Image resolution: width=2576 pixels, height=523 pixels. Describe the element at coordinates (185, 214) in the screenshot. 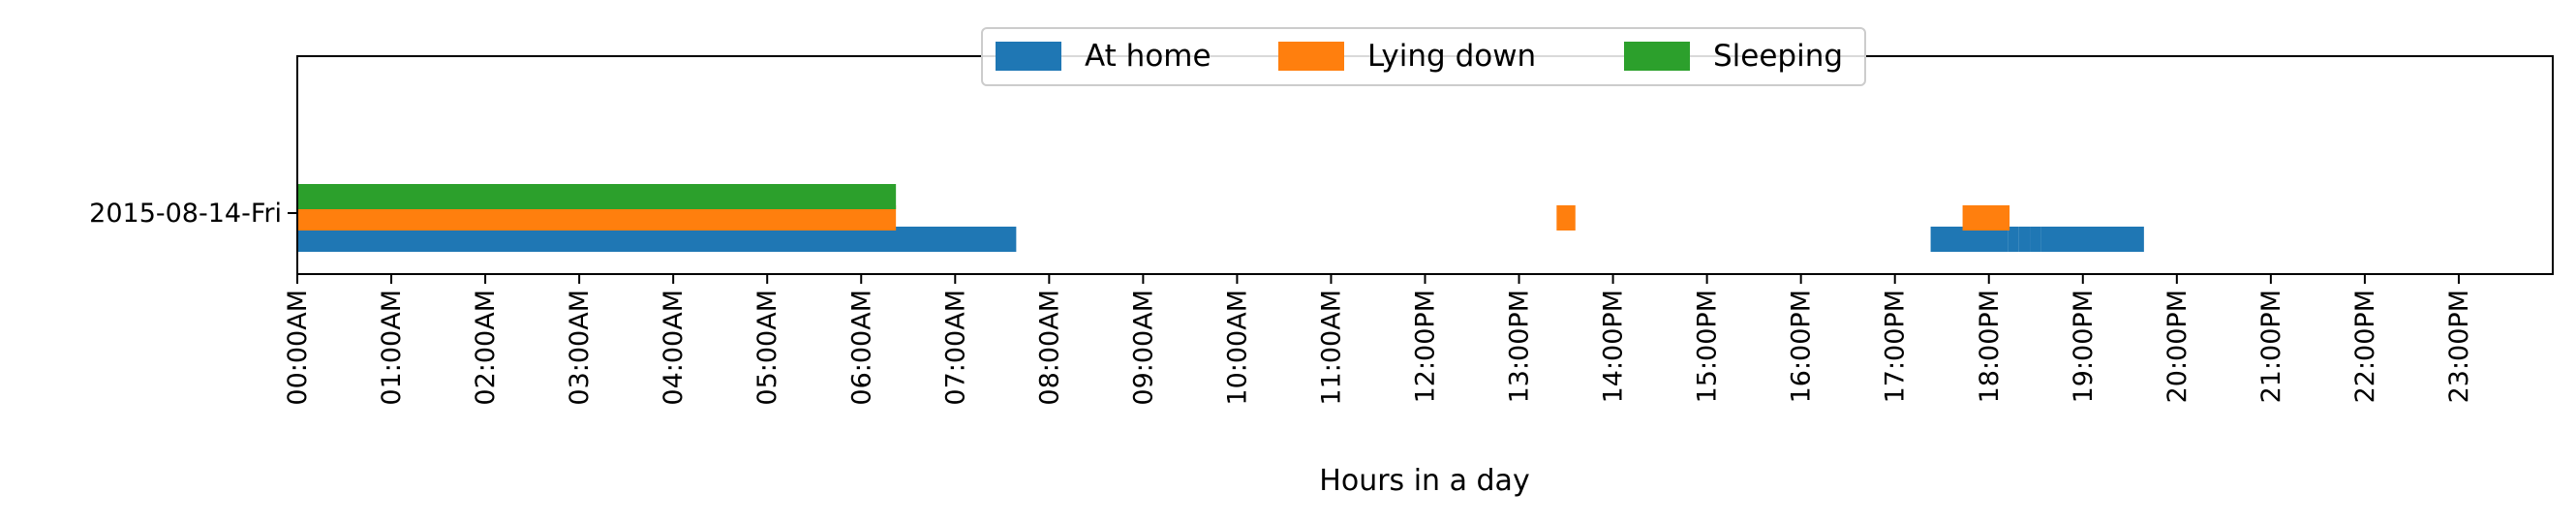

I see `y-tick-label: 2015-08-14-Fri` at that location.